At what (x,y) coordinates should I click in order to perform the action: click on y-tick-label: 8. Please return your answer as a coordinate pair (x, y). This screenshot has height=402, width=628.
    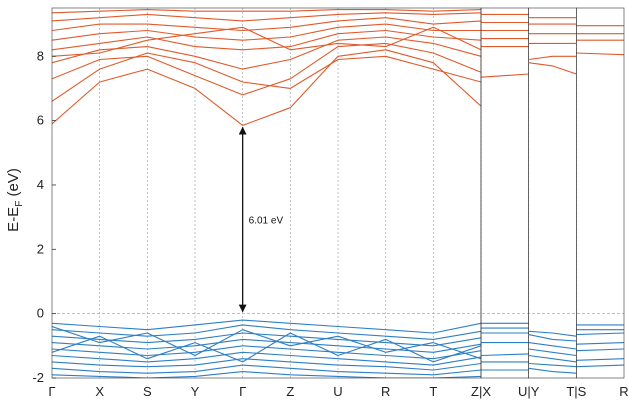
    Looking at the image, I should click on (40, 55).